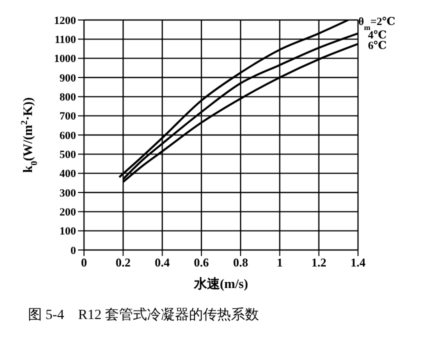 Image resolution: width=432 pixels, height=348 pixels. What do you see at coordinates (240, 263) in the screenshot?
I see `x-tick-label: 0.8` at bounding box center [240, 263].